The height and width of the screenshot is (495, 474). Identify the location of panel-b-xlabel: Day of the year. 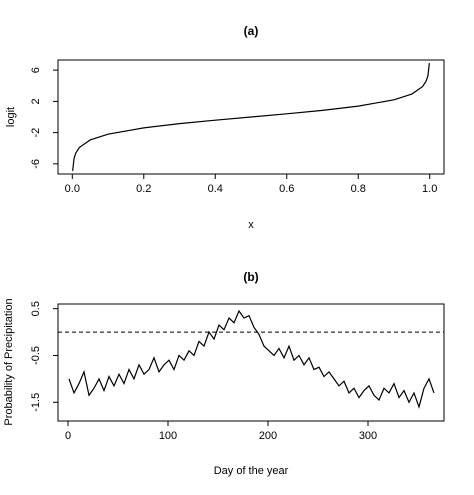
(251, 471).